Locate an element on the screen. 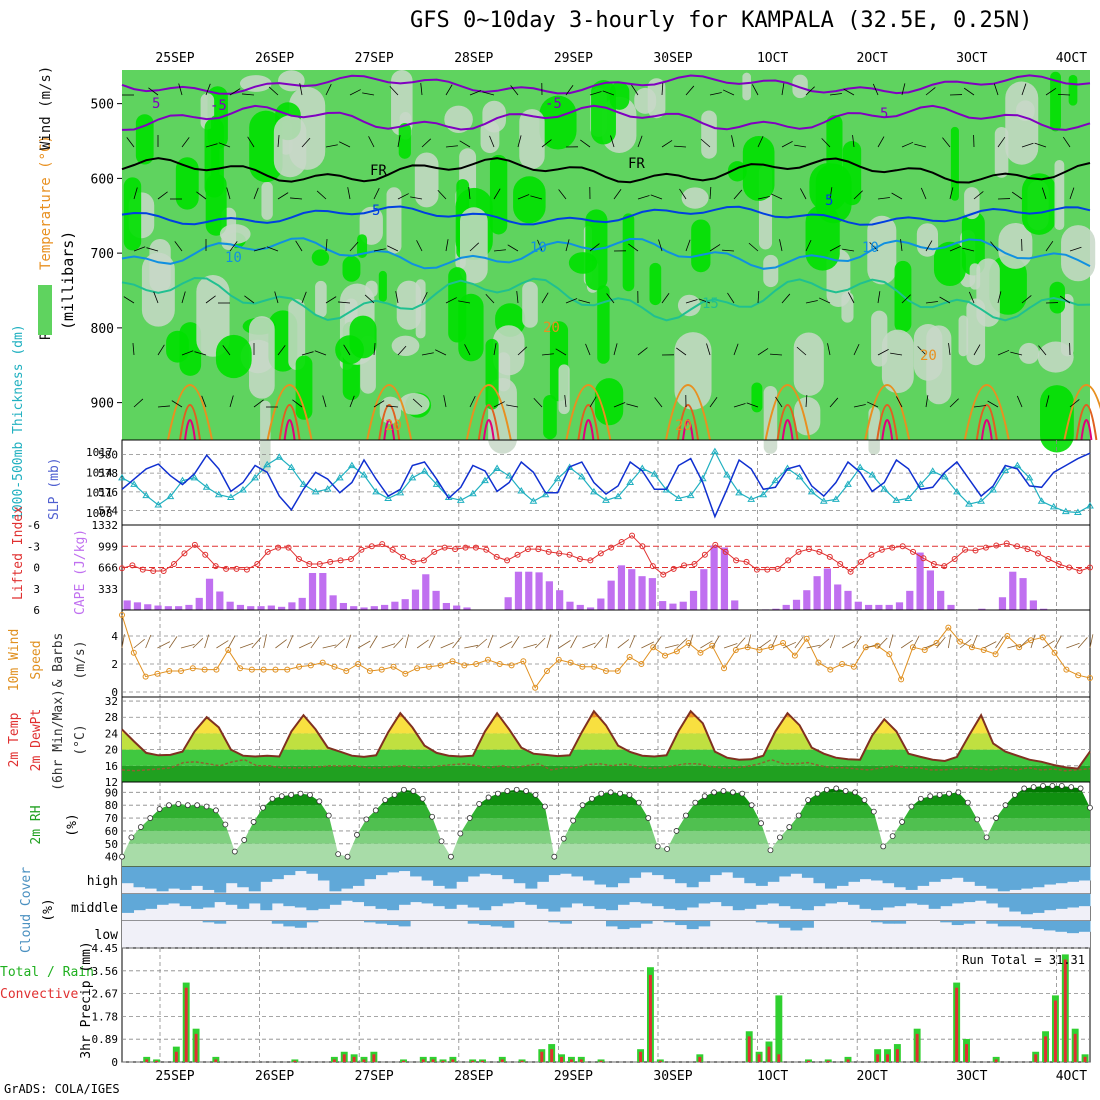 The height and width of the screenshot is (1100, 1100). lifted-tick-label: -3 is located at coordinates (33, 546).